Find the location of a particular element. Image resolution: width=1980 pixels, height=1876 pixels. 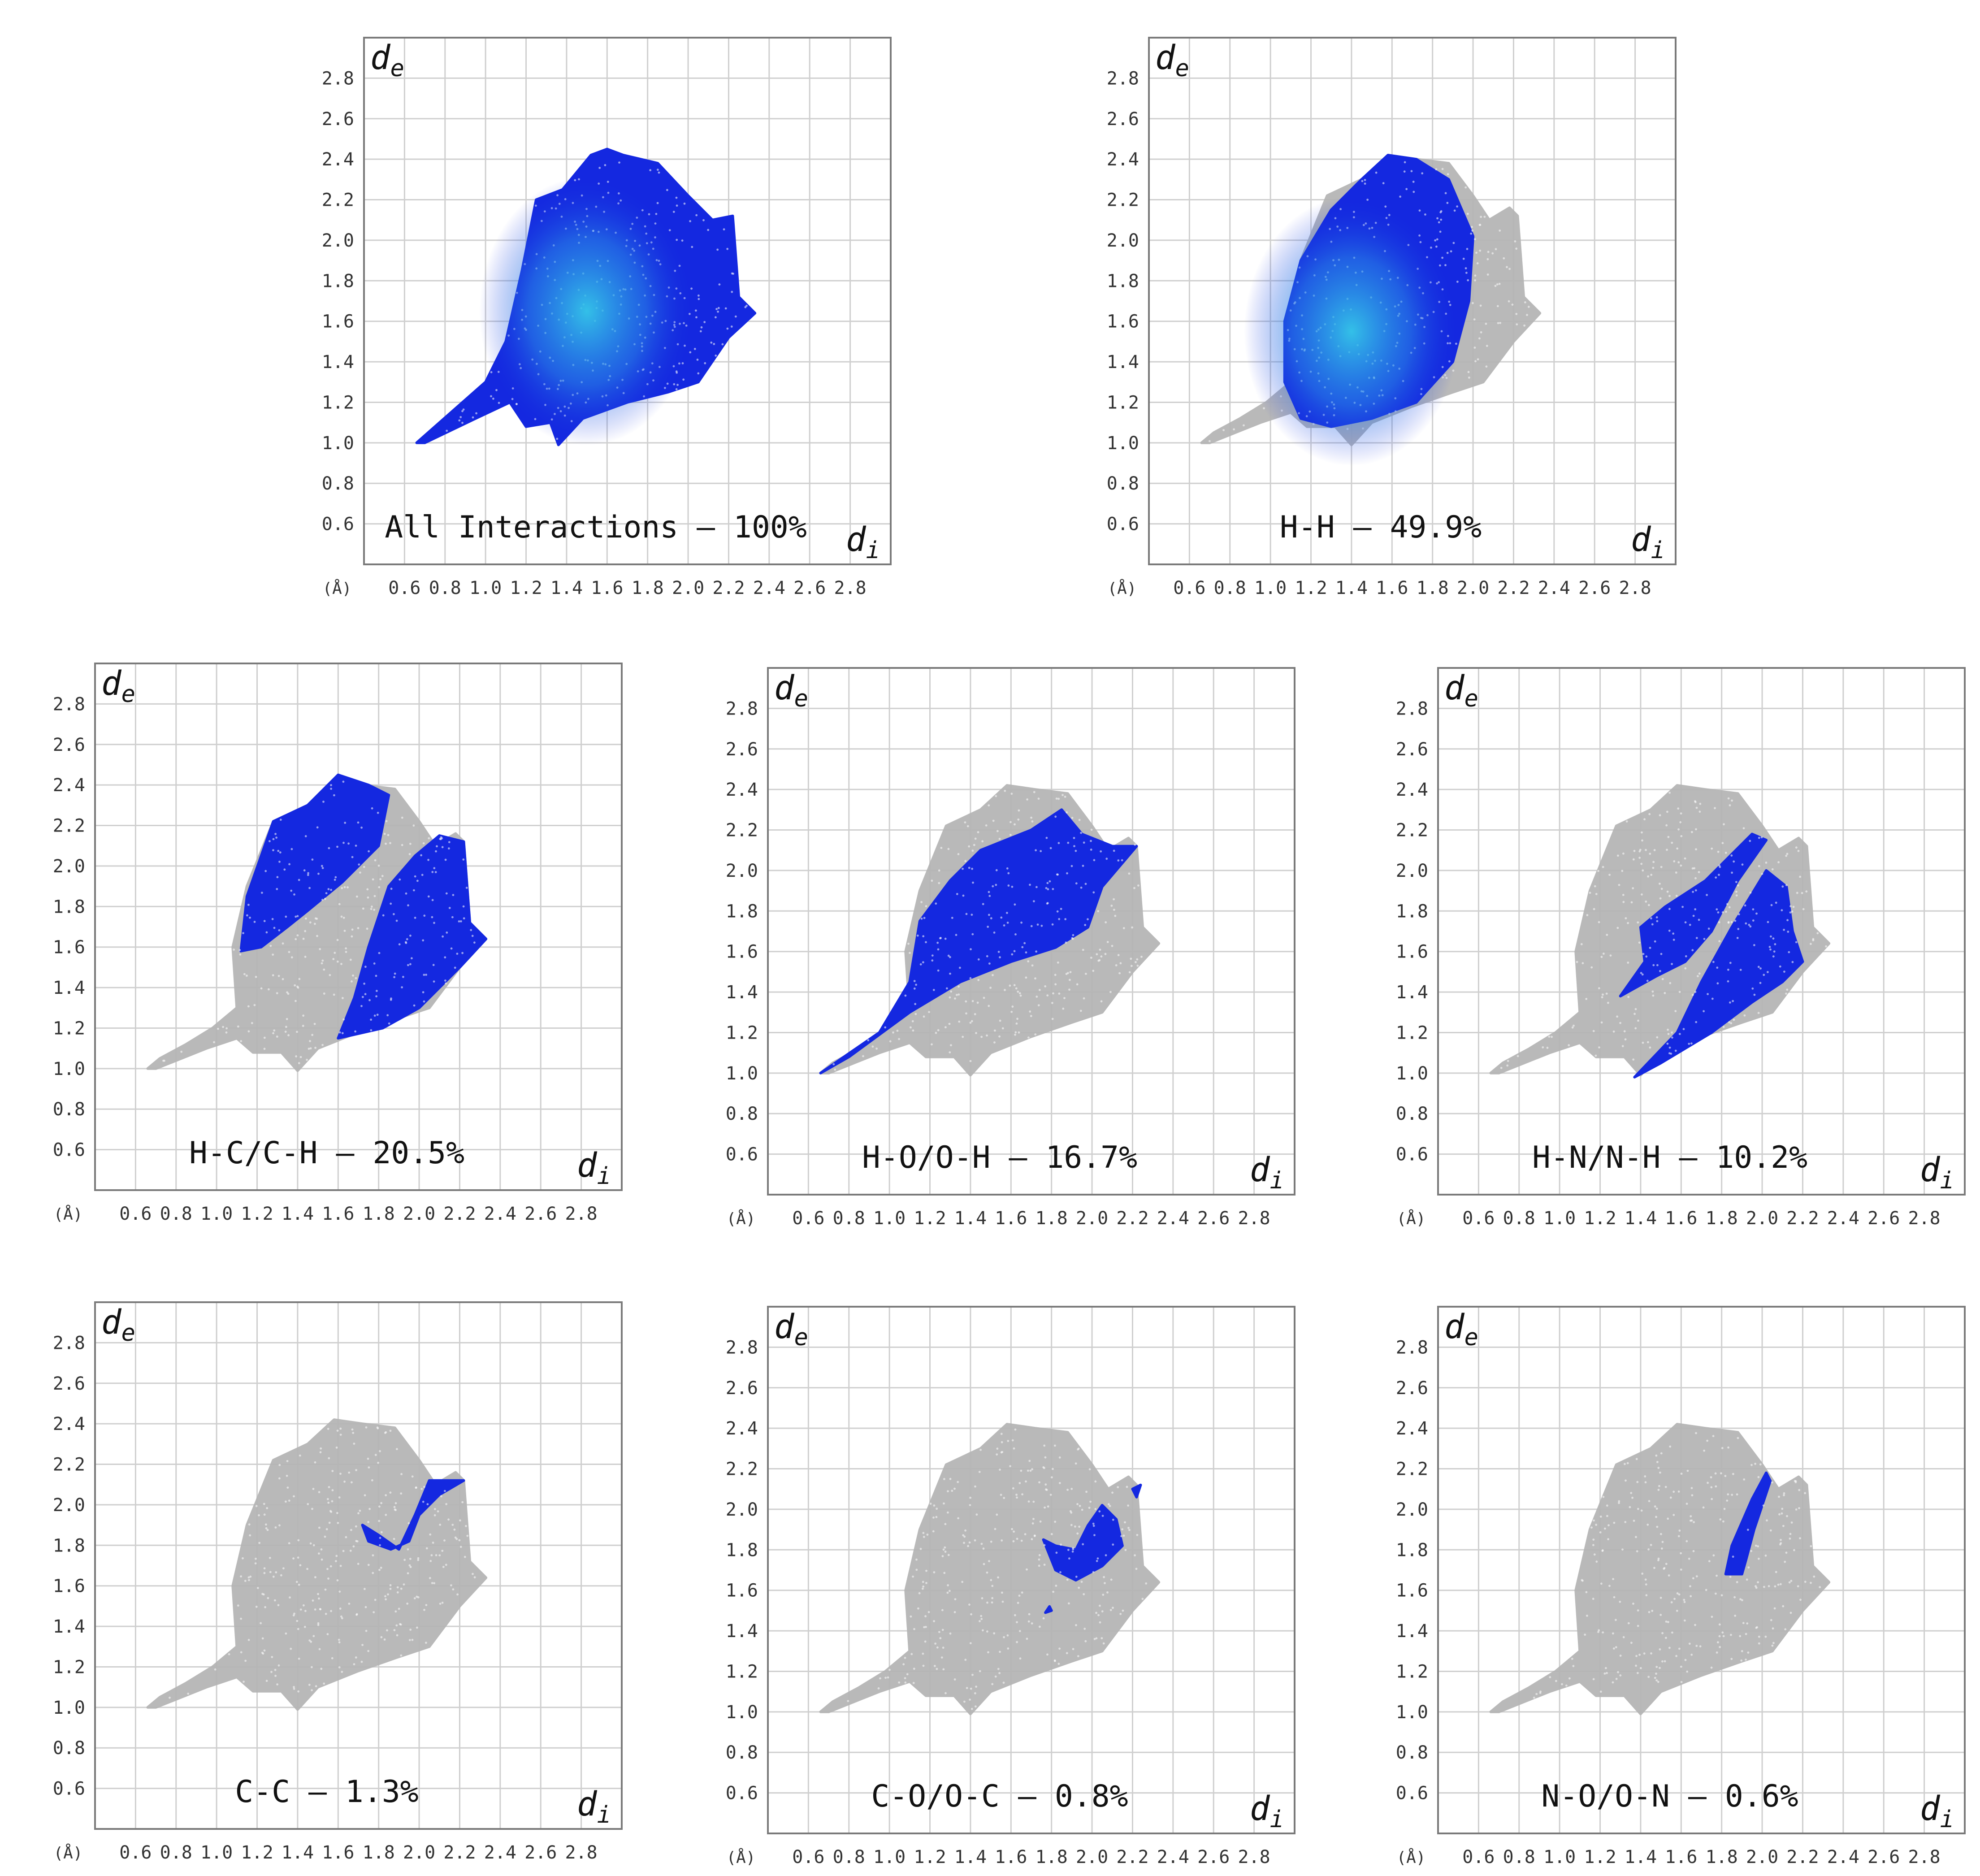

y-tick-label: 0.6 is located at coordinates (742, 1154).